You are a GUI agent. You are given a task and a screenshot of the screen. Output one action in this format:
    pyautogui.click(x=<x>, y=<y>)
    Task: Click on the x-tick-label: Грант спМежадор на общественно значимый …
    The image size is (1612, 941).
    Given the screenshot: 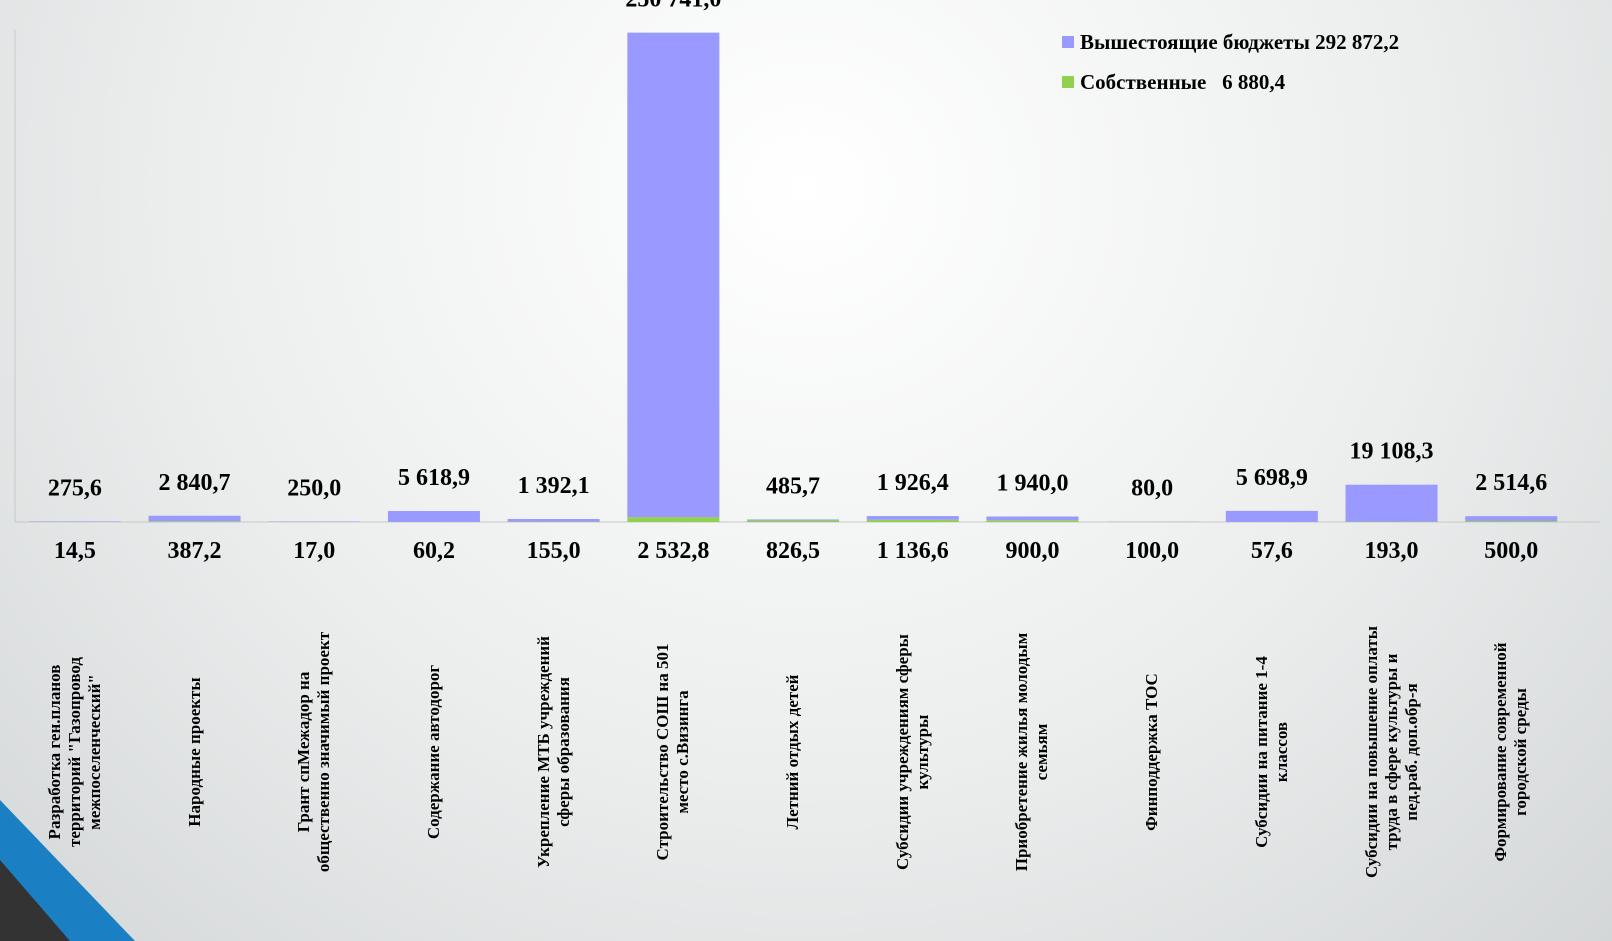 What is the action you would take?
    pyautogui.click(x=314, y=752)
    